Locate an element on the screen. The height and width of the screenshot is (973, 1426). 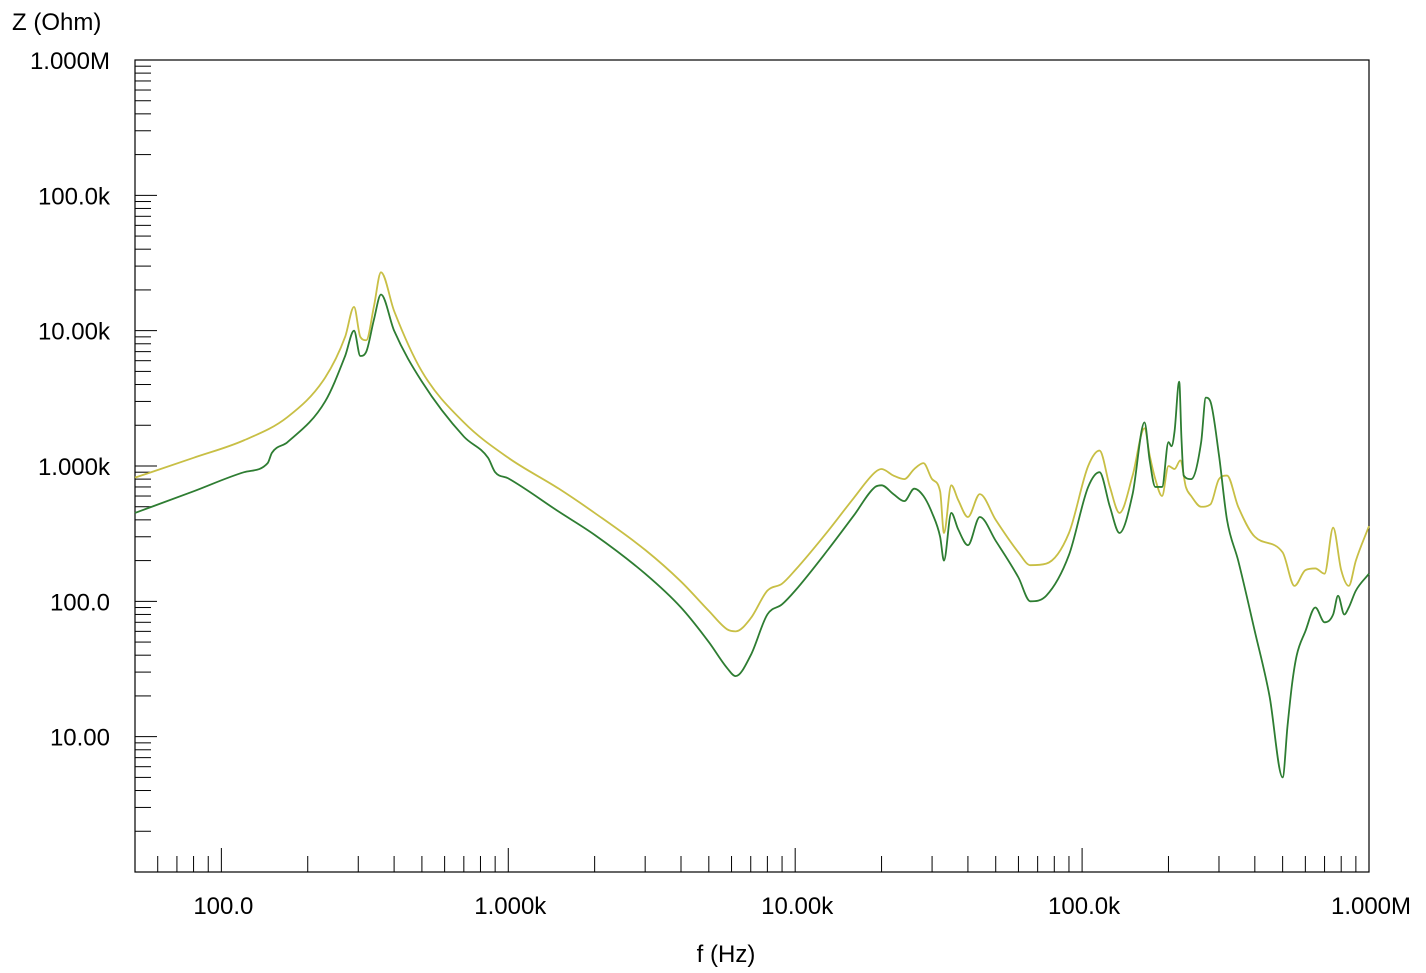
x-tick-label: 10.00k is located at coordinates (797, 906).